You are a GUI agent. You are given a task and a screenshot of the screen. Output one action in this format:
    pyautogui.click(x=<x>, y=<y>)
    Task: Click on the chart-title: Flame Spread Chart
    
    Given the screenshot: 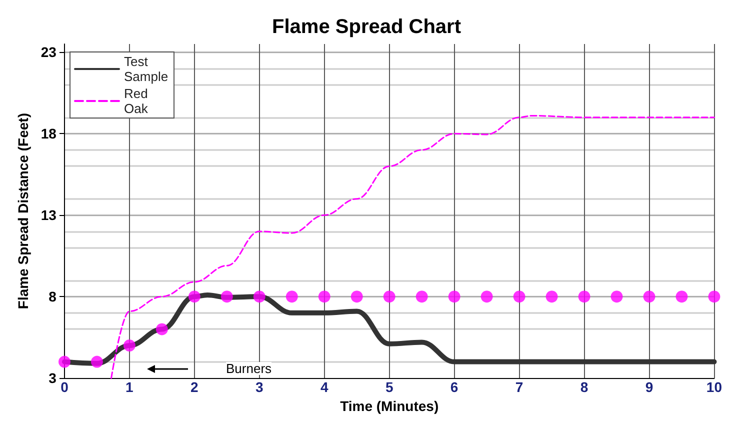 What is the action you would take?
    pyautogui.click(x=367, y=27)
    